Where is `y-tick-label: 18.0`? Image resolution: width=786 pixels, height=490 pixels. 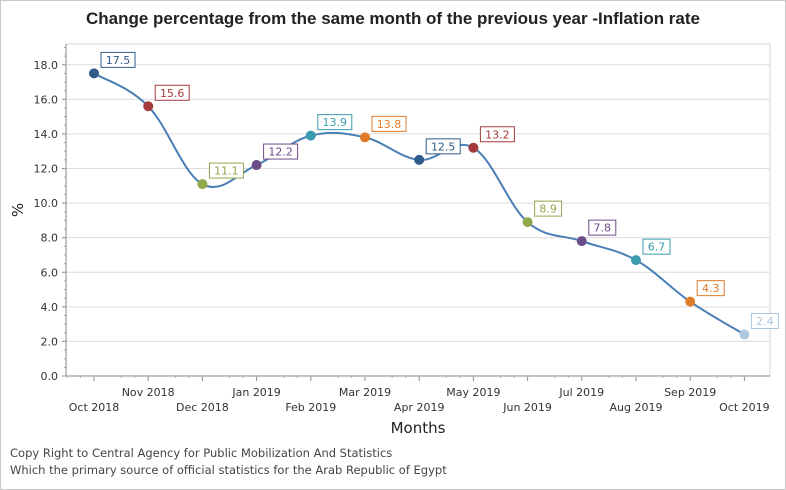
y-tick-label: 18.0 is located at coordinates (46, 65).